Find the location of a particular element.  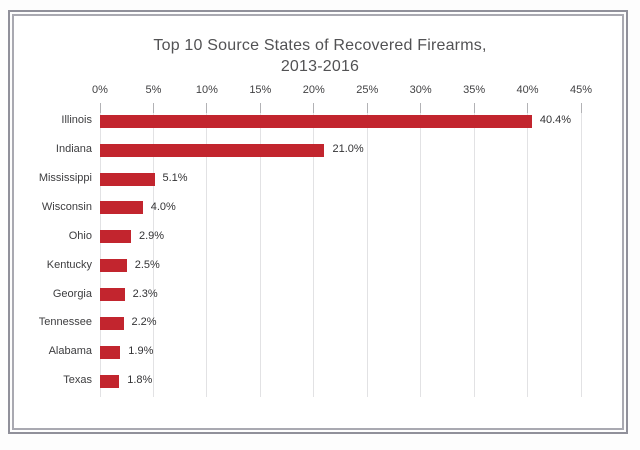

category-label: Texas is located at coordinates (77, 380).